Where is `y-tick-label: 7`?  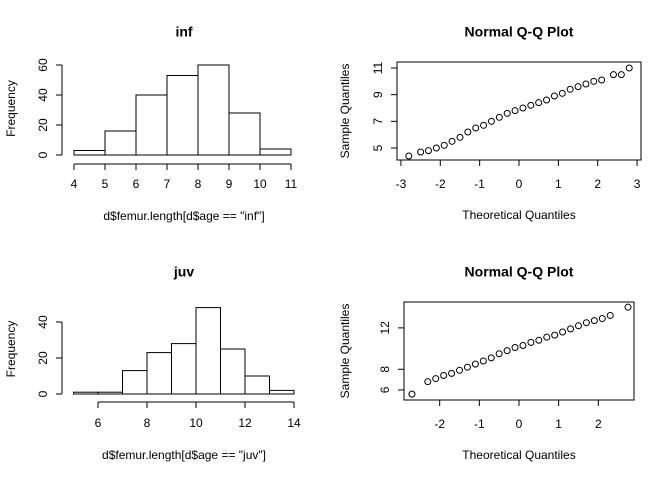
y-tick-label: 7 is located at coordinates (378, 121).